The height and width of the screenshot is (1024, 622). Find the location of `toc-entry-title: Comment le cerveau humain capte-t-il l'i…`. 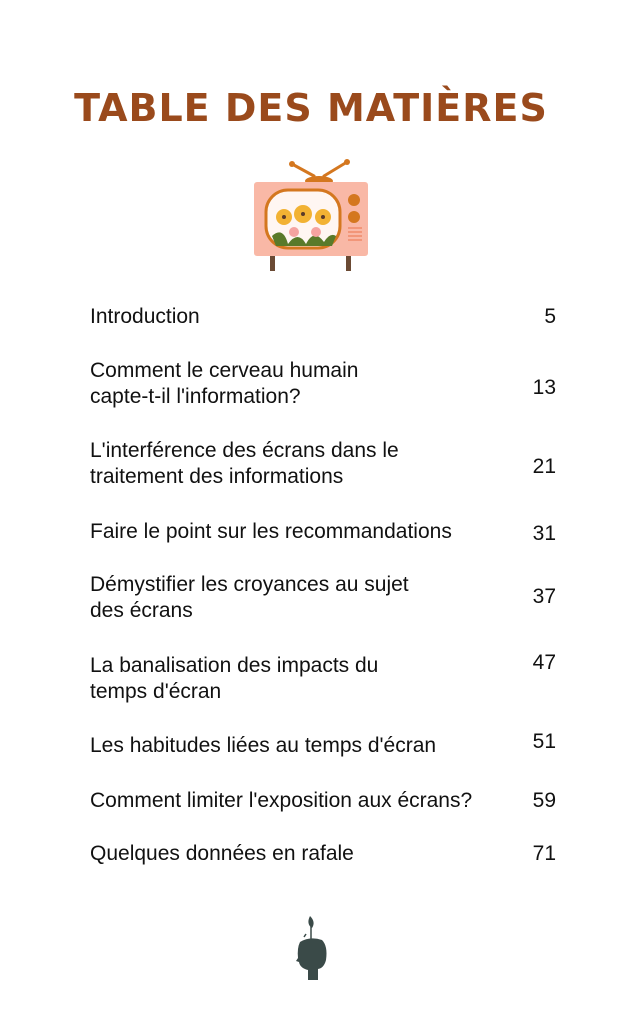

toc-entry-title: Comment le cerveau humain capte-t-il l'i… is located at coordinates (224, 383).